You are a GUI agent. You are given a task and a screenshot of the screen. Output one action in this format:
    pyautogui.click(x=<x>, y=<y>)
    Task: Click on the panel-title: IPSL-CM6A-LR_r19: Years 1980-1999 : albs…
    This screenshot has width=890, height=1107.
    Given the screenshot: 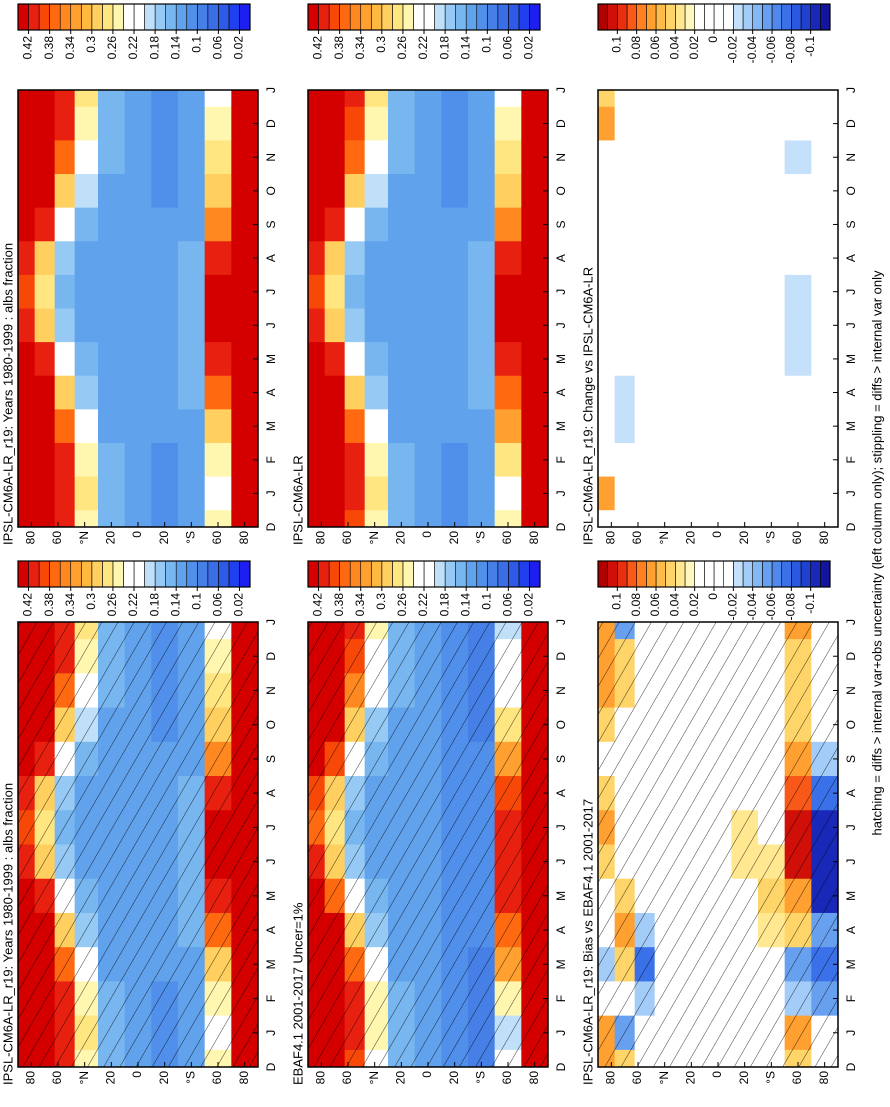 What is the action you would take?
    pyautogui.click(x=7, y=394)
    